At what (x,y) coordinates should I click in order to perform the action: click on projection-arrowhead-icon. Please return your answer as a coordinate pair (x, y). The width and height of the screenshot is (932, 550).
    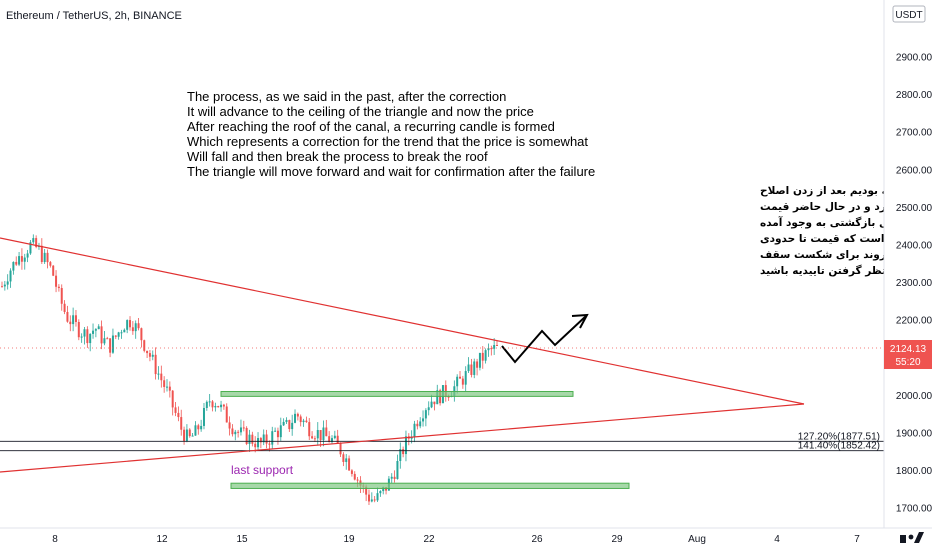
    Looking at the image, I should click on (580, 321).